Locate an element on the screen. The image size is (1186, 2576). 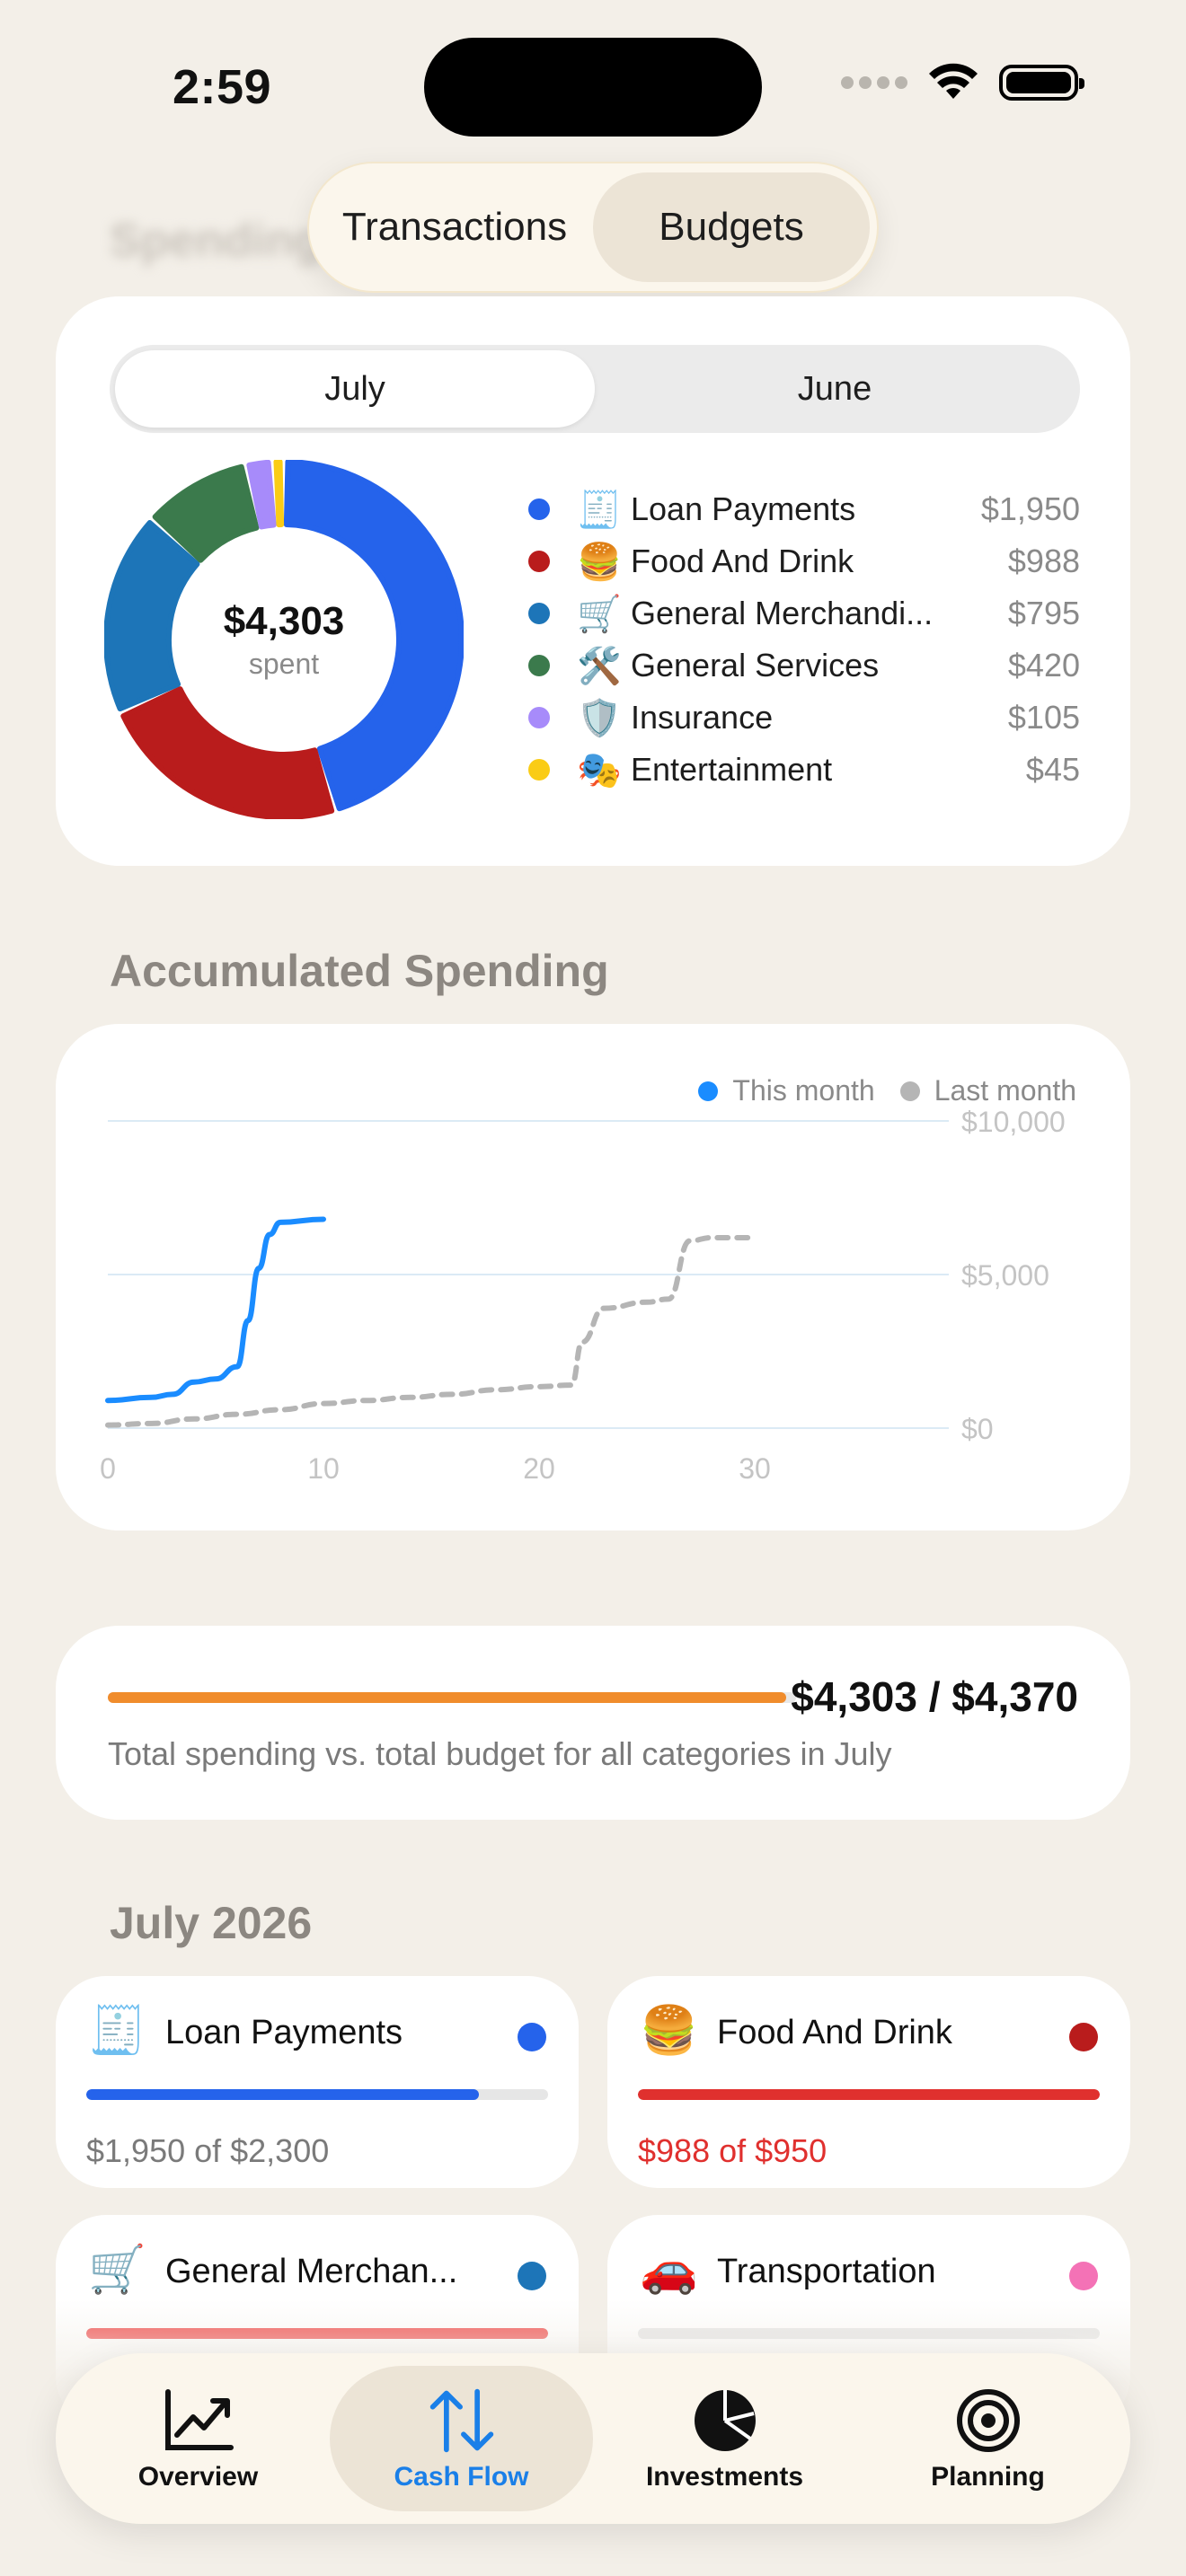
category-name: Loan Payments is located at coordinates (284, 2032).